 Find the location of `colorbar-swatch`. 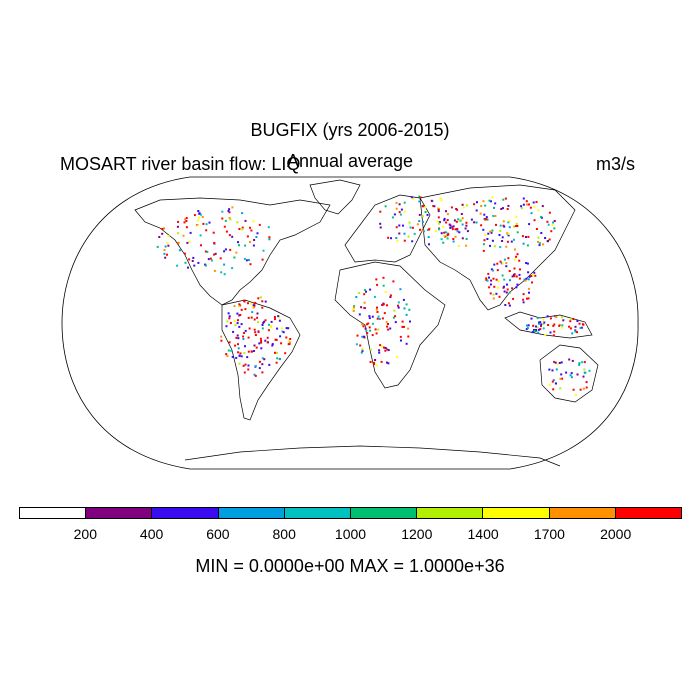

colorbar-swatch is located at coordinates (648, 513).